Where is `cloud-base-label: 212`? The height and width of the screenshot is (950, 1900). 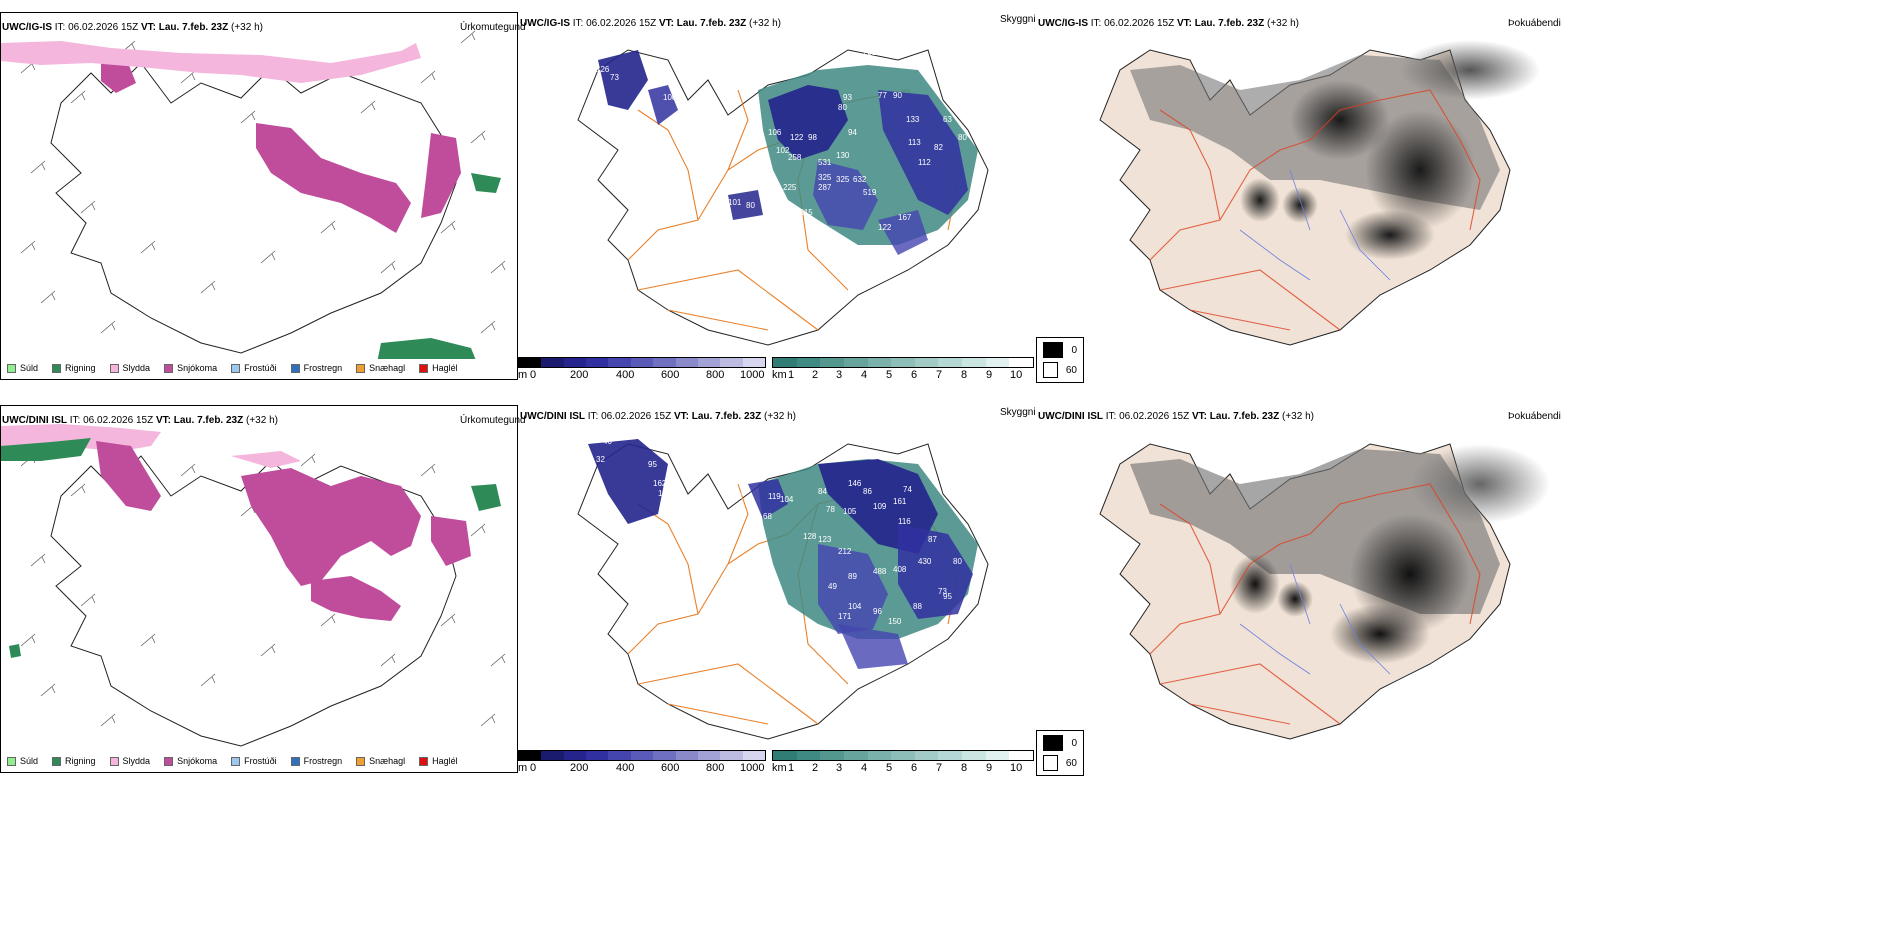
cloud-base-label: 212 is located at coordinates (845, 551).